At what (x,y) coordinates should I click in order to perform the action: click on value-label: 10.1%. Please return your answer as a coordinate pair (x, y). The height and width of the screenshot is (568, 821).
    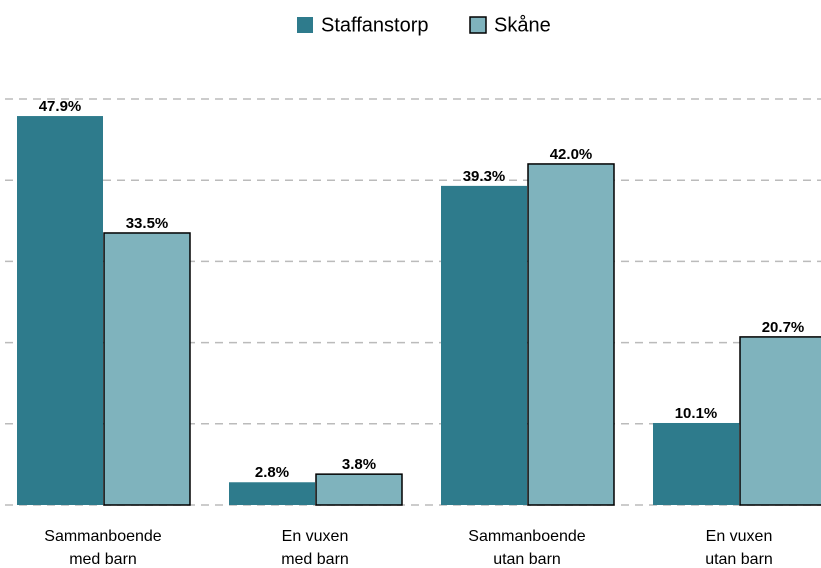
    Looking at the image, I should click on (696, 413).